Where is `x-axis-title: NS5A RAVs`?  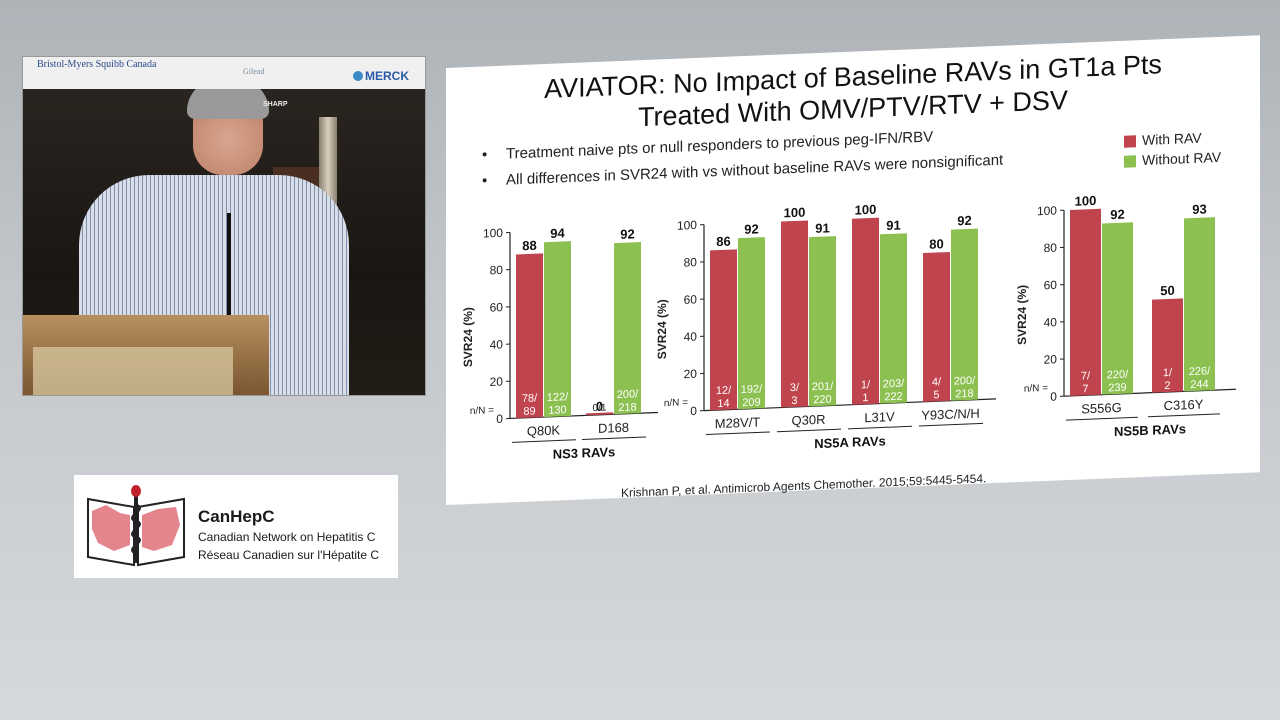 x-axis-title: NS5A RAVs is located at coordinates (850, 442).